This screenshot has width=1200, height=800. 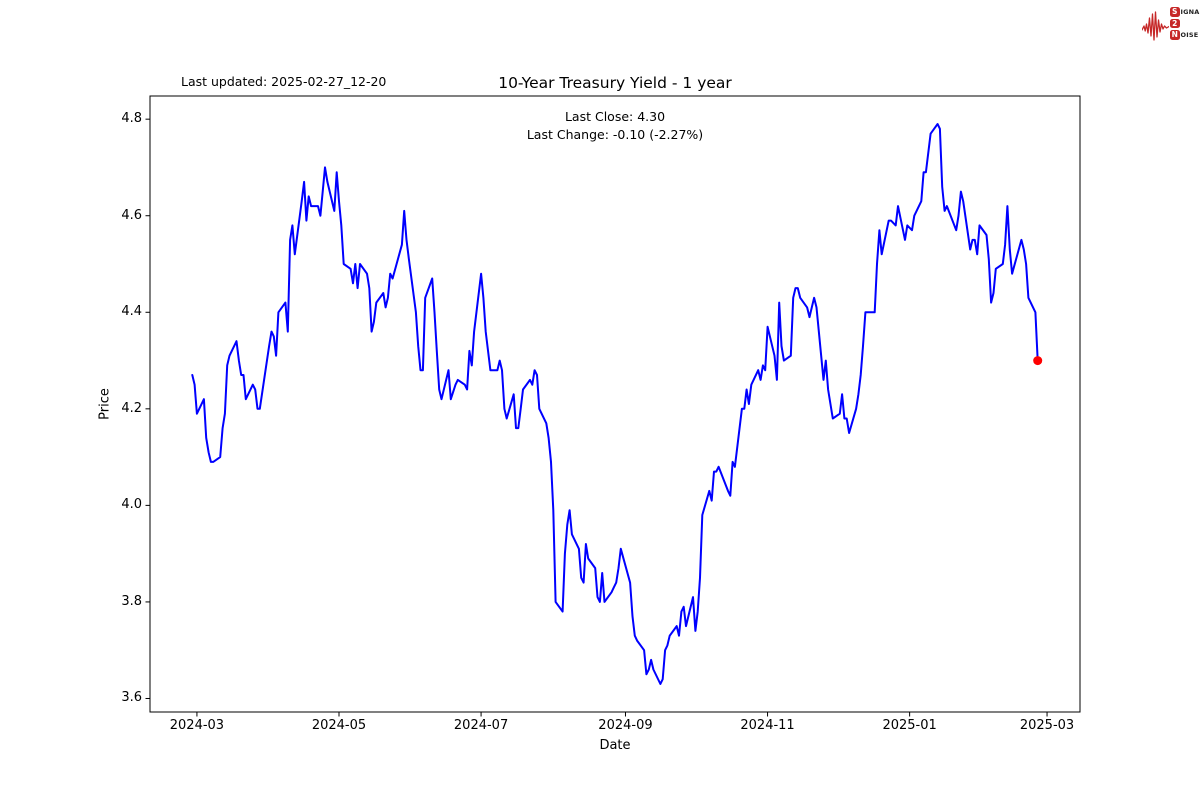 What do you see at coordinates (615, 745) in the screenshot?
I see `x-axis-label: Date` at bounding box center [615, 745].